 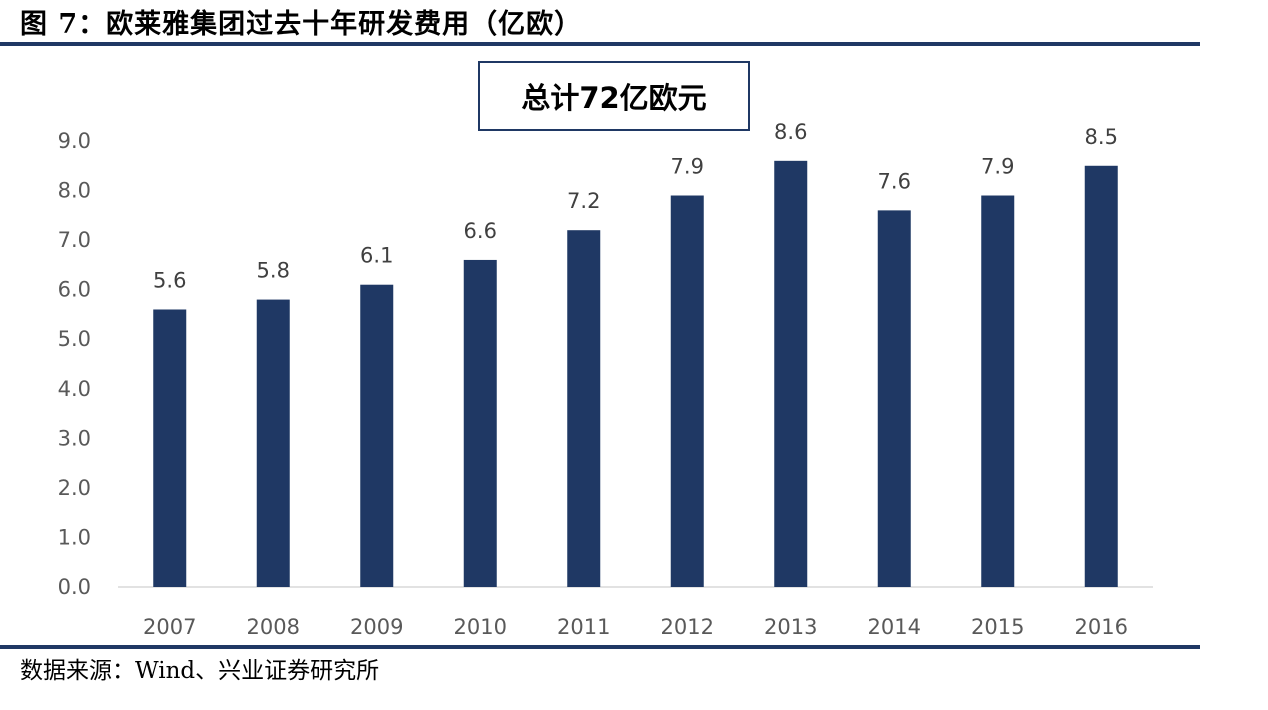 I want to click on source-note: 数据来源：Wind、兴业证券研究所, so click(x=200, y=671).